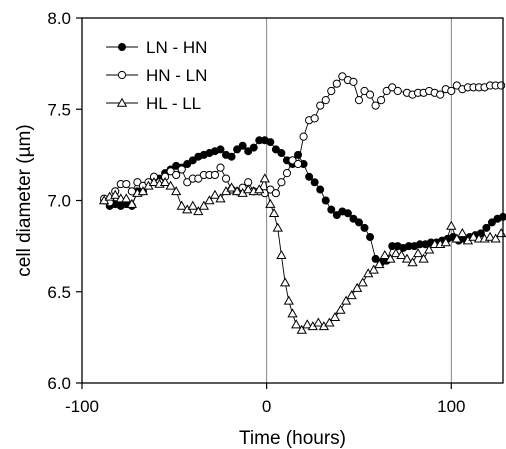 Image resolution: width=506 pixels, height=449 pixels. What do you see at coordinates (82, 406) in the screenshot?
I see `x-tick-label: -100` at bounding box center [82, 406].